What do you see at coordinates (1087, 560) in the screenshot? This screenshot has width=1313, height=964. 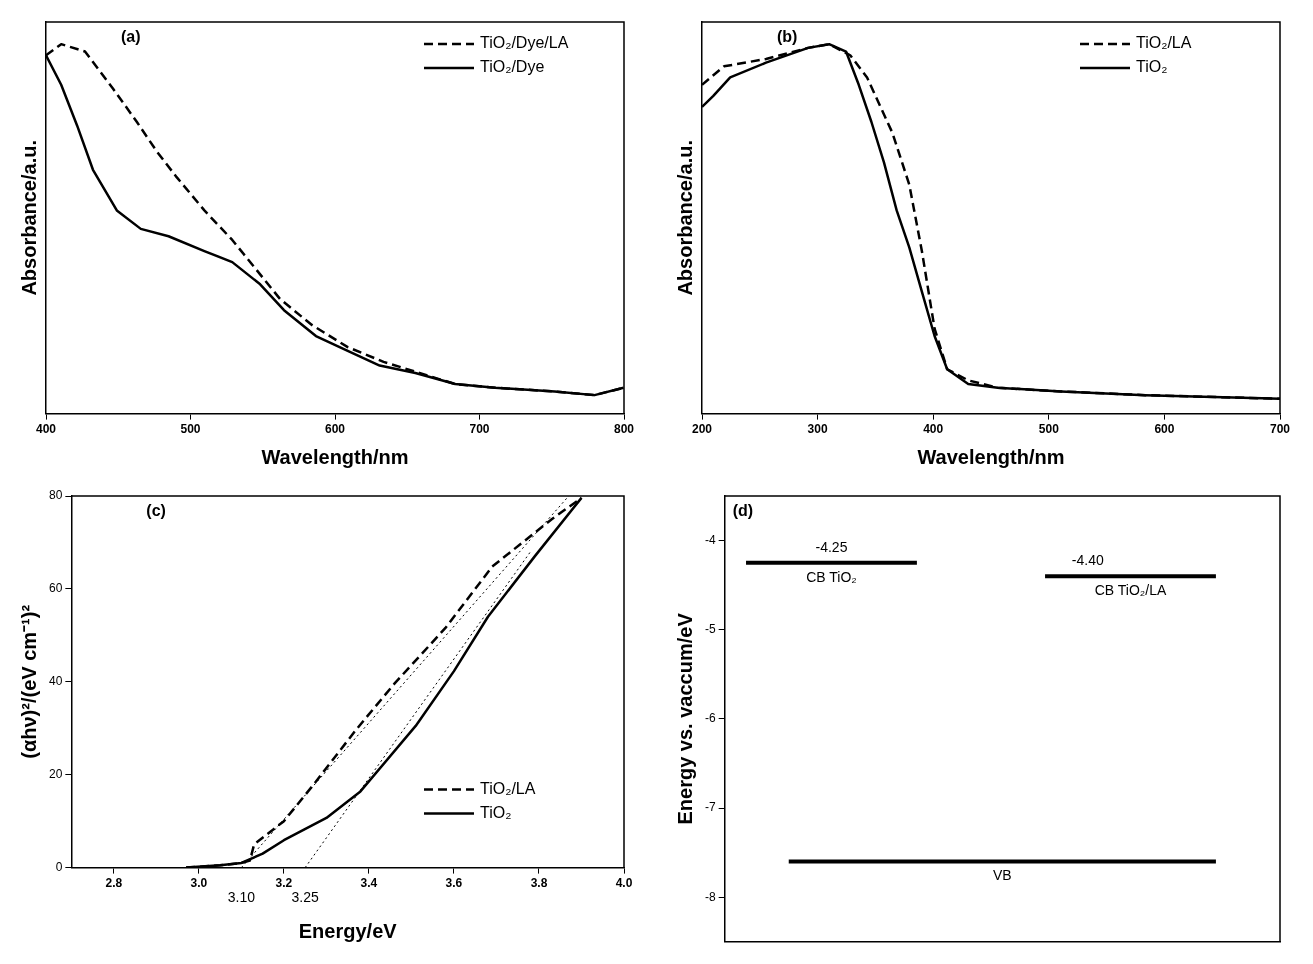 I see `data-label: -4.40` at bounding box center [1087, 560].